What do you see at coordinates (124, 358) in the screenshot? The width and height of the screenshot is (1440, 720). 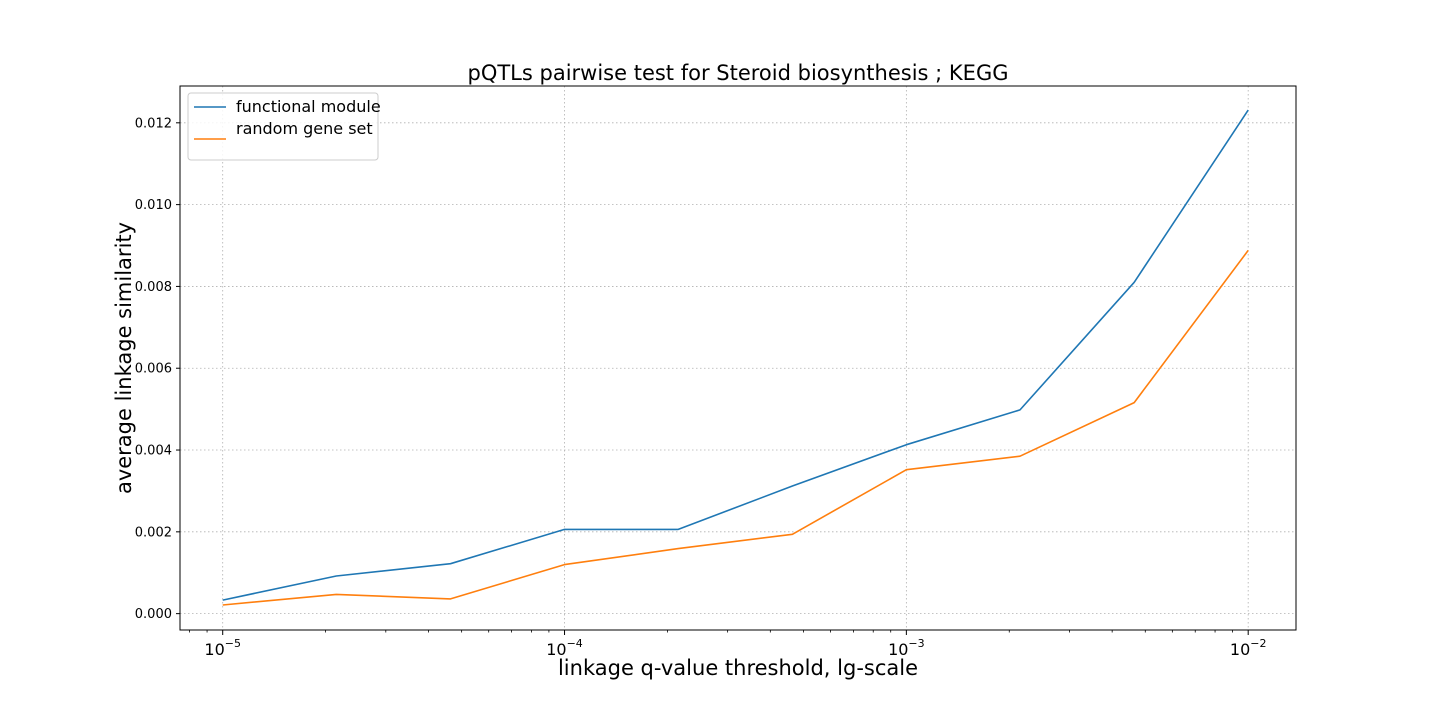 I see `y-axis-label: average linkage similarity` at bounding box center [124, 358].